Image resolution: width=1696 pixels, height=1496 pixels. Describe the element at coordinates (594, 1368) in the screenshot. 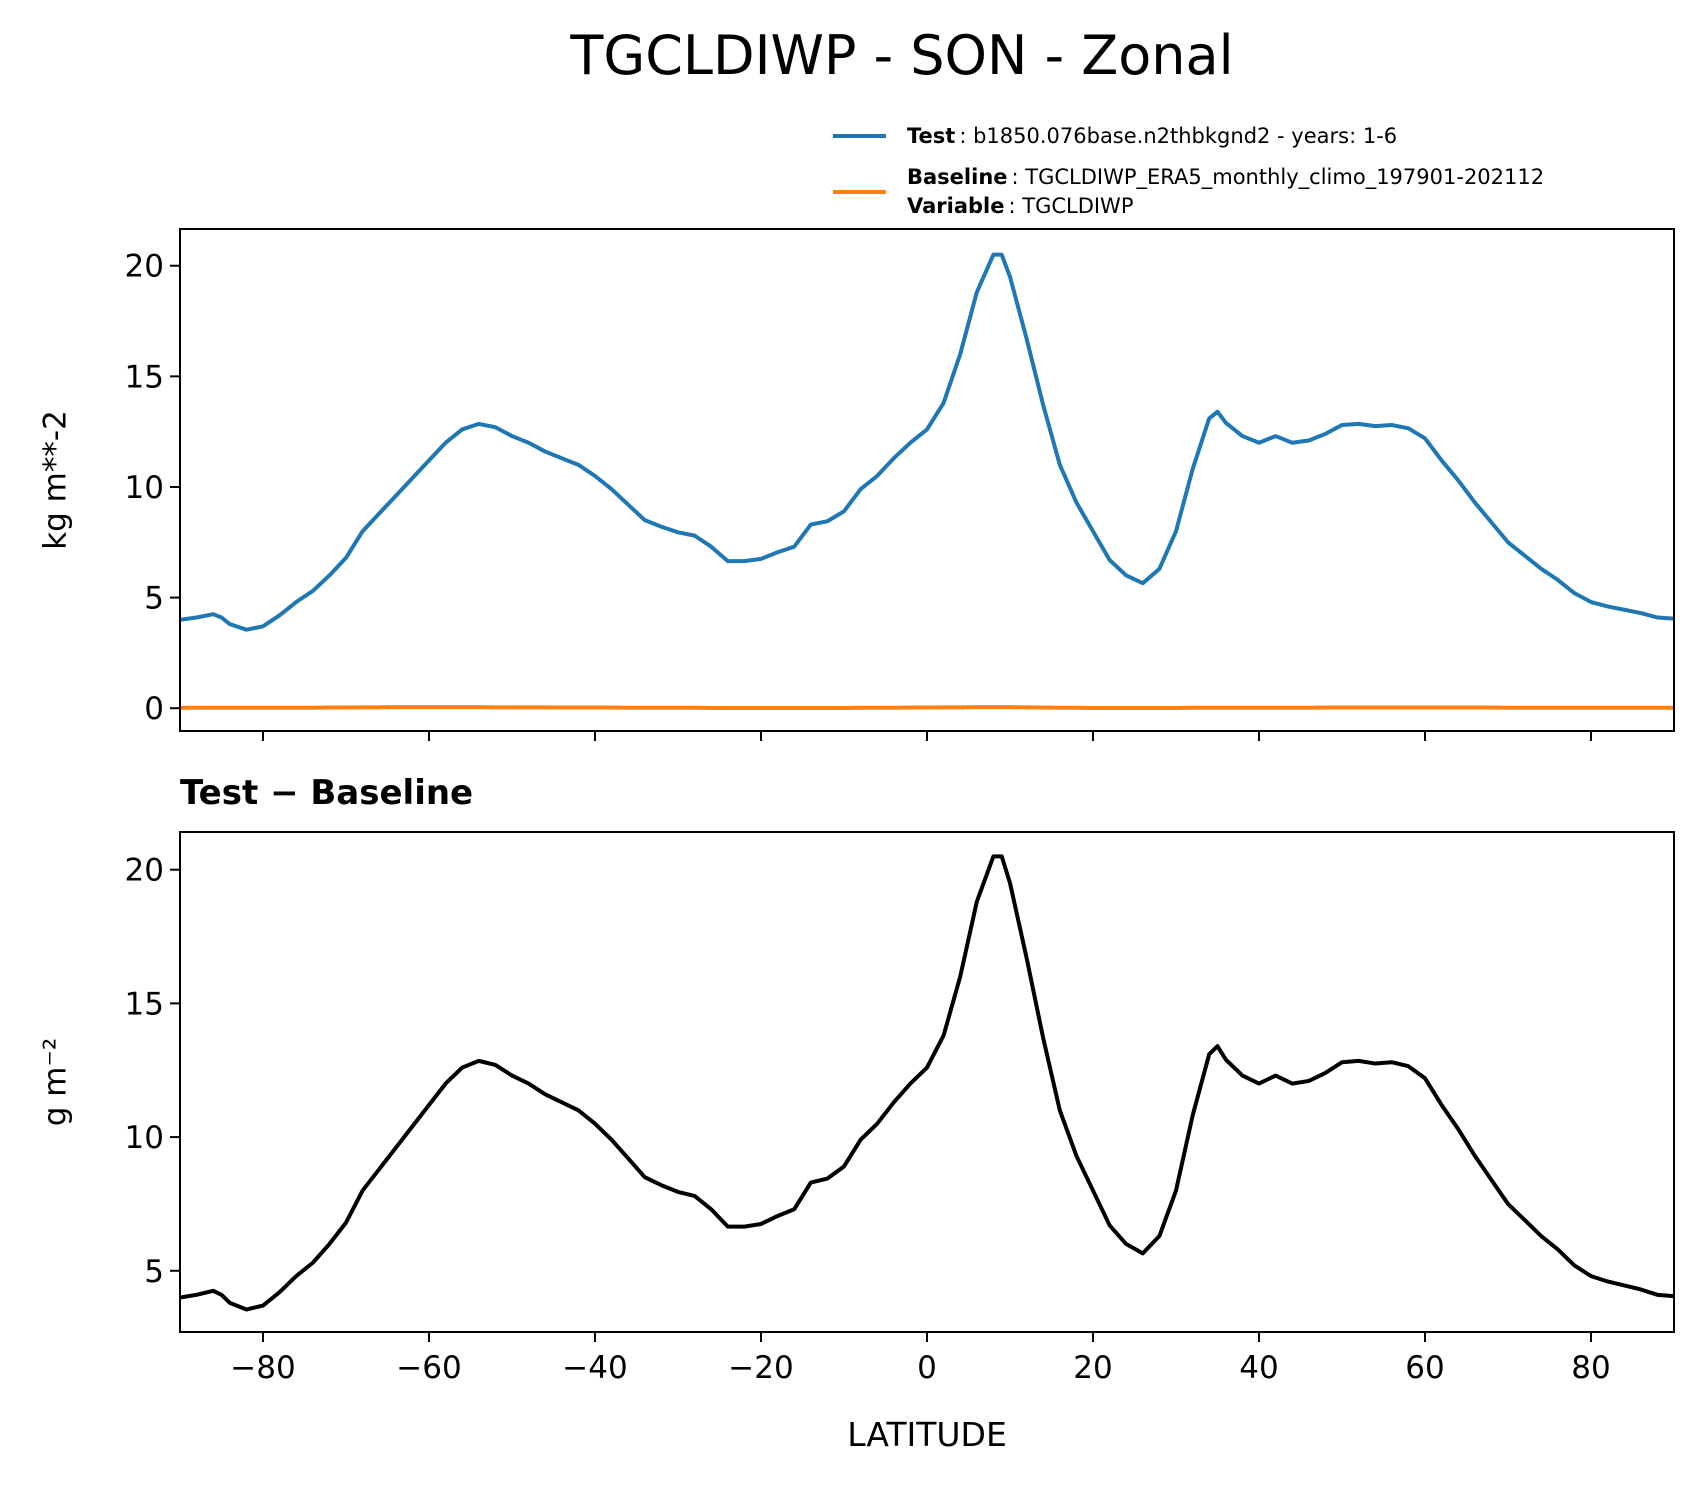

I see `x-tick-label: −40` at that location.